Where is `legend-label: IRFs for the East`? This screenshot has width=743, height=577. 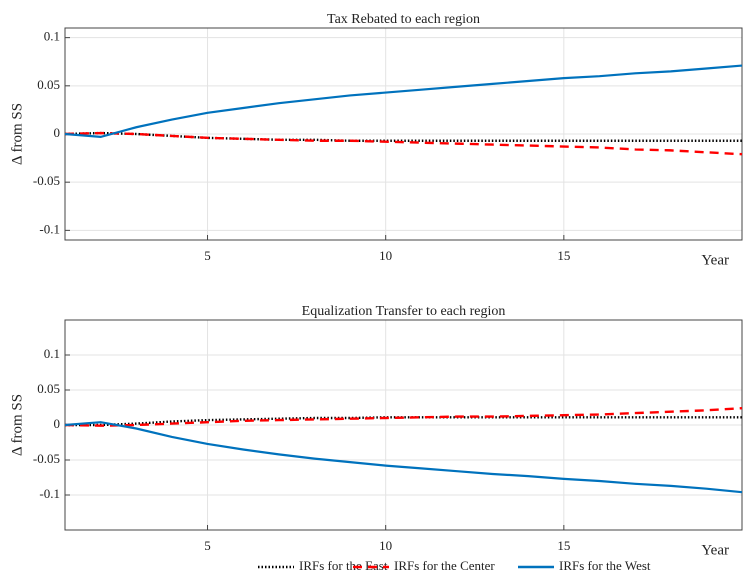
legend-label: IRFs for the East is located at coordinates (343, 565).